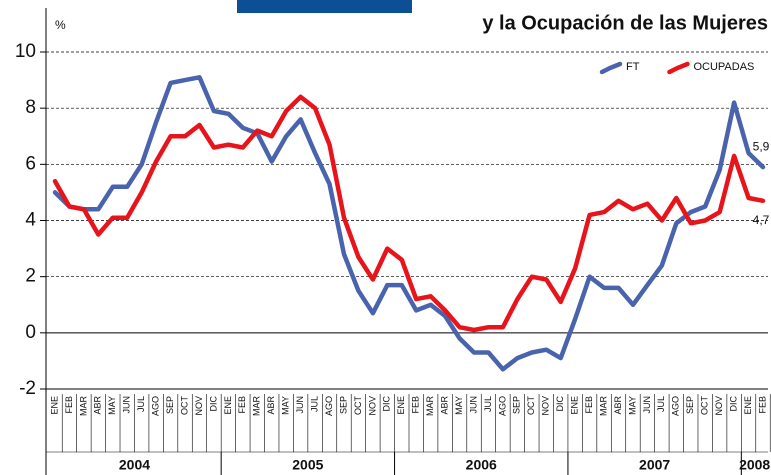  I want to click on title-bar, so click(324, 6).